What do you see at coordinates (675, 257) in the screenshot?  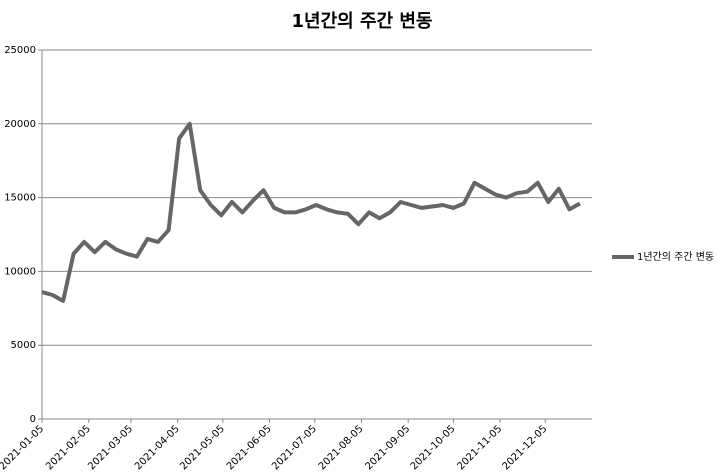 I see `legend-label: 1년간의 주간 변동` at bounding box center [675, 257].